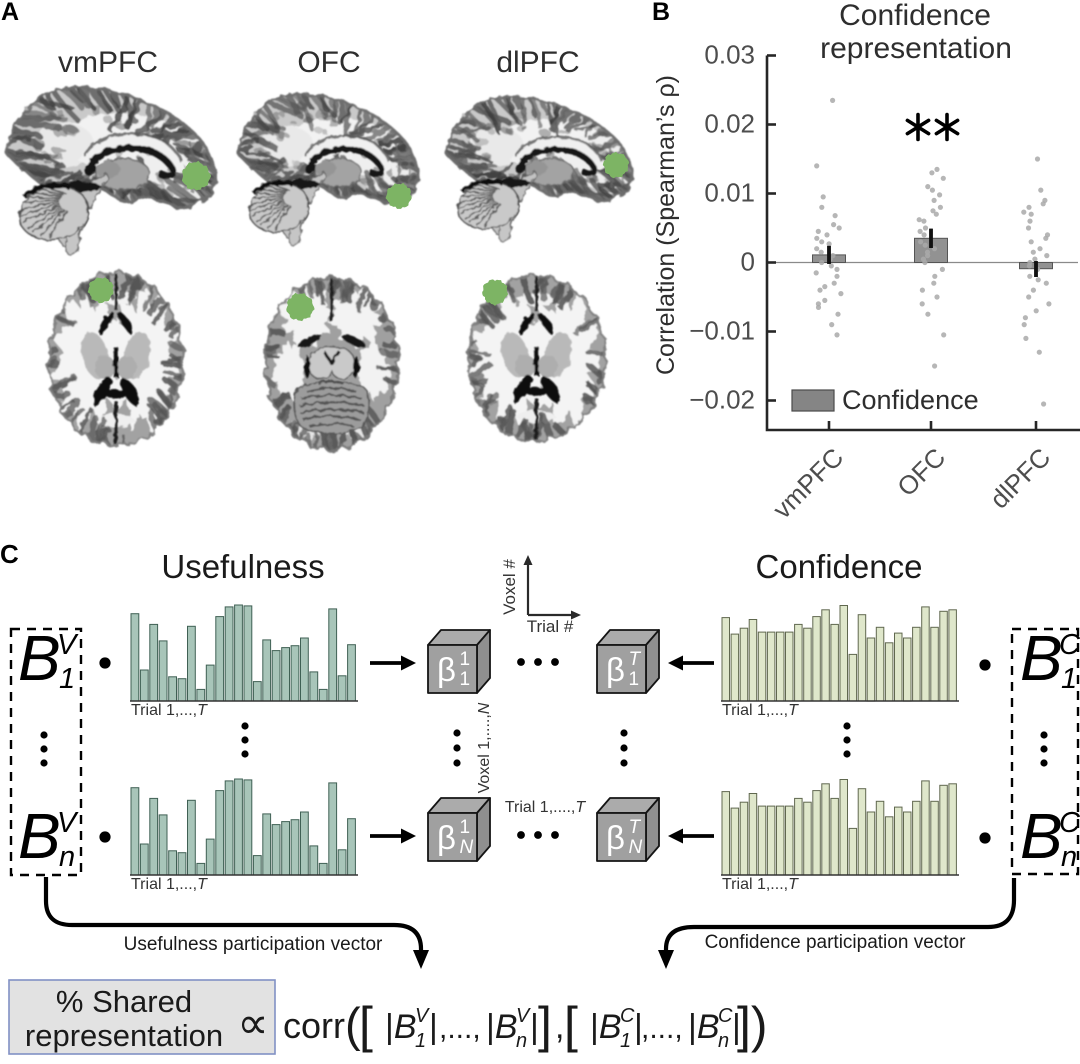  I want to click on svg-text: corr, so click(314, 1025).